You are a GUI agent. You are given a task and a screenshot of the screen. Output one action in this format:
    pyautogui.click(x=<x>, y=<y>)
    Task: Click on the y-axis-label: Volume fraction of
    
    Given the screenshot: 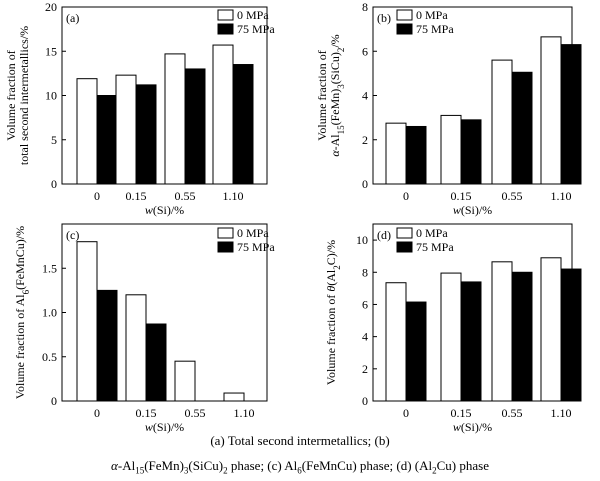 What is the action you would take?
    pyautogui.click(x=322, y=95)
    